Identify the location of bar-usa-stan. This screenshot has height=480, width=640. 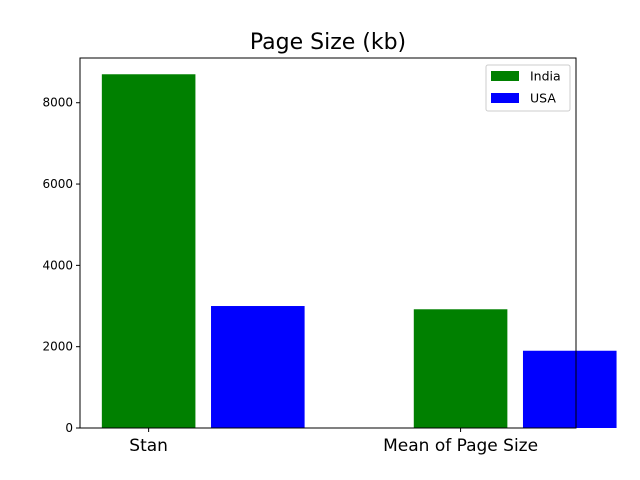
(258, 367).